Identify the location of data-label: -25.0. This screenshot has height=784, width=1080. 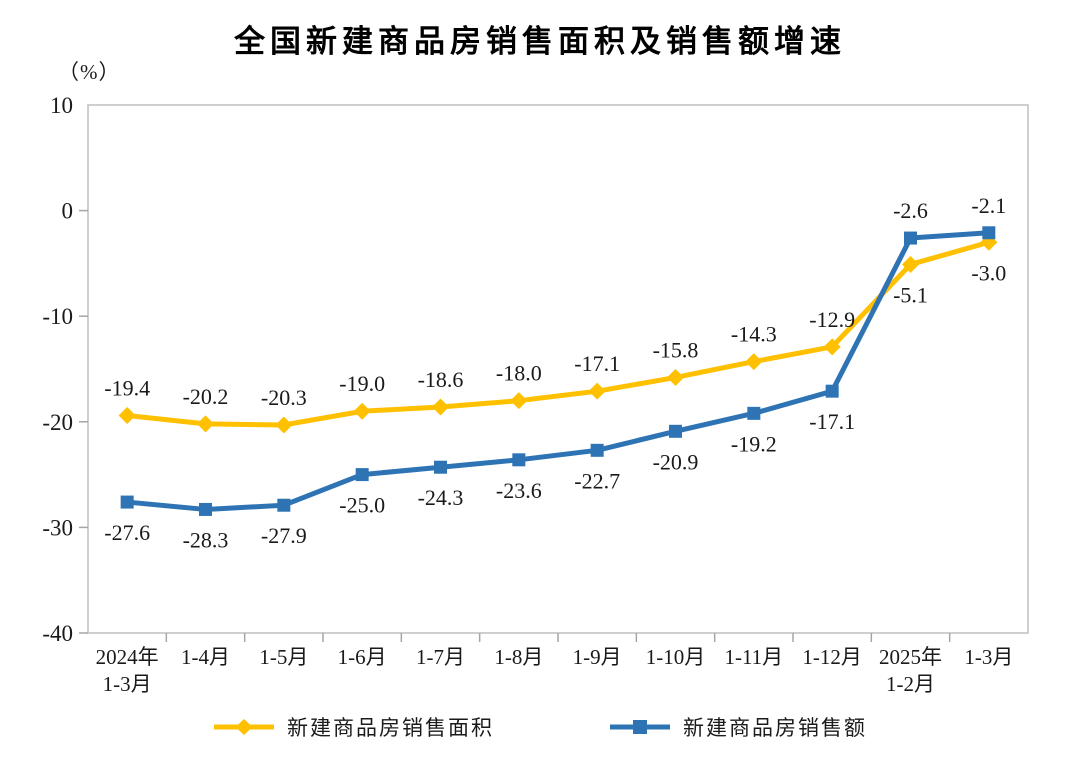
(362, 505).